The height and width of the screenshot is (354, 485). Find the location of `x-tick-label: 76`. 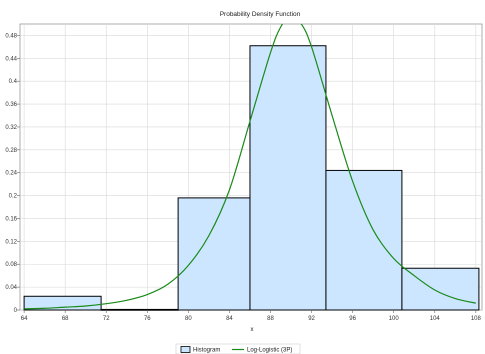

x-tick-label: 76 is located at coordinates (147, 319).